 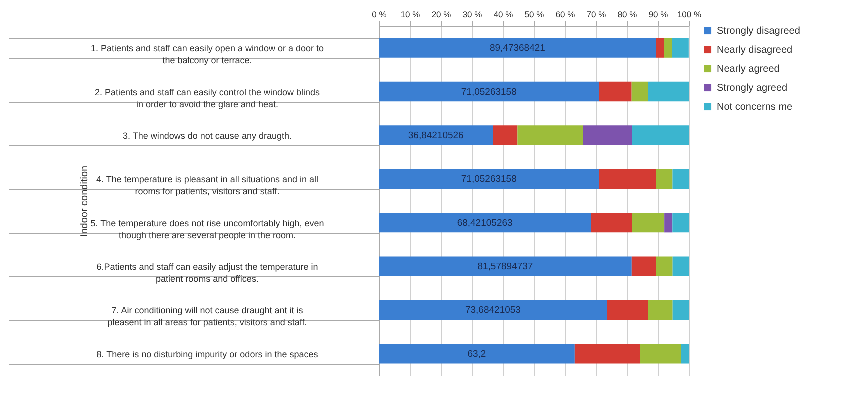 I want to click on legend-label: Strongly agreed, so click(x=752, y=88).